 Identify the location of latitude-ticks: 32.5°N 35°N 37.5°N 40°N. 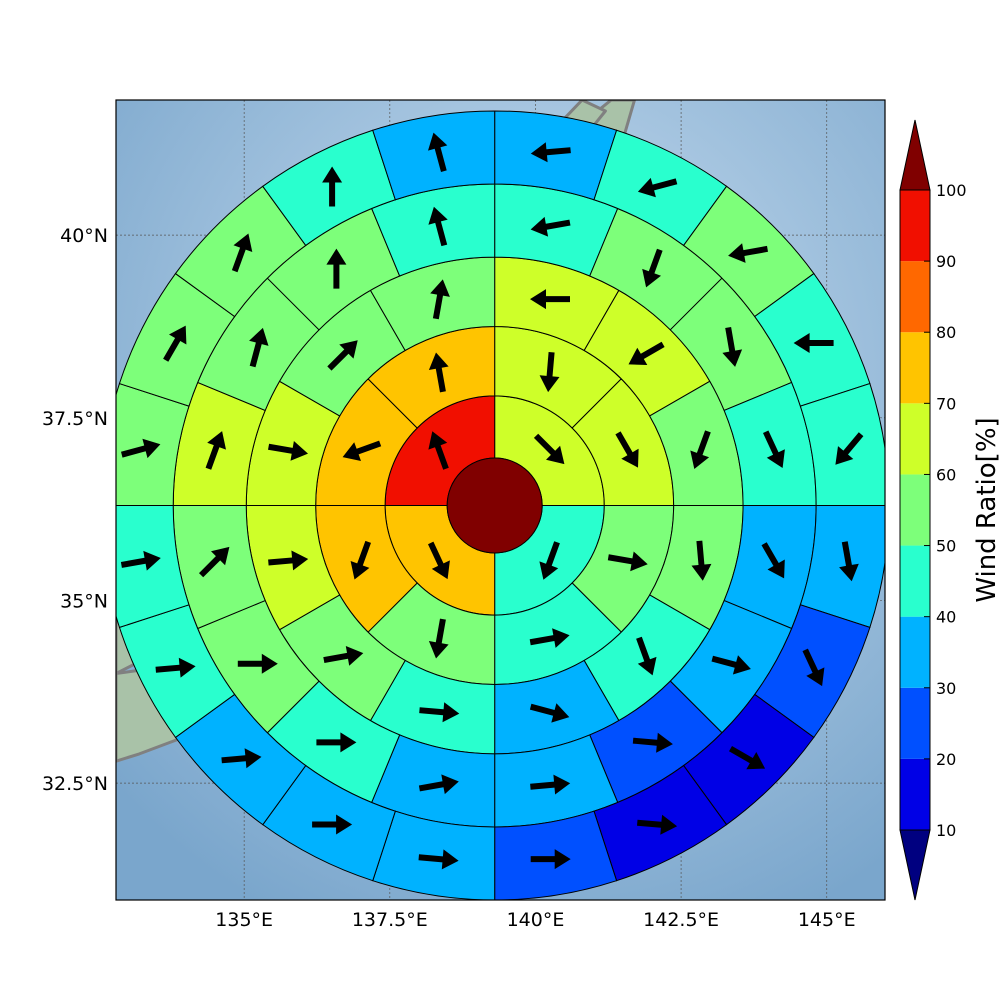
(75, 510).